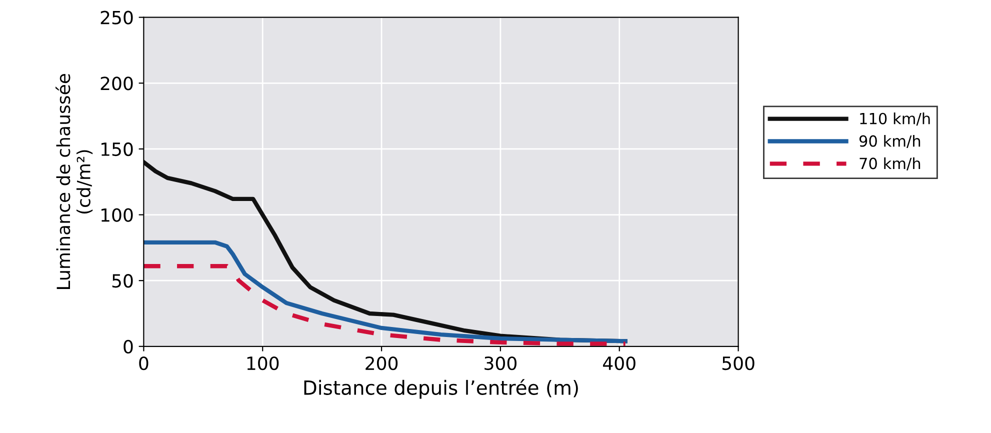  Describe the element at coordinates (143, 363) in the screenshot. I see `x-tick-label: 0` at that location.